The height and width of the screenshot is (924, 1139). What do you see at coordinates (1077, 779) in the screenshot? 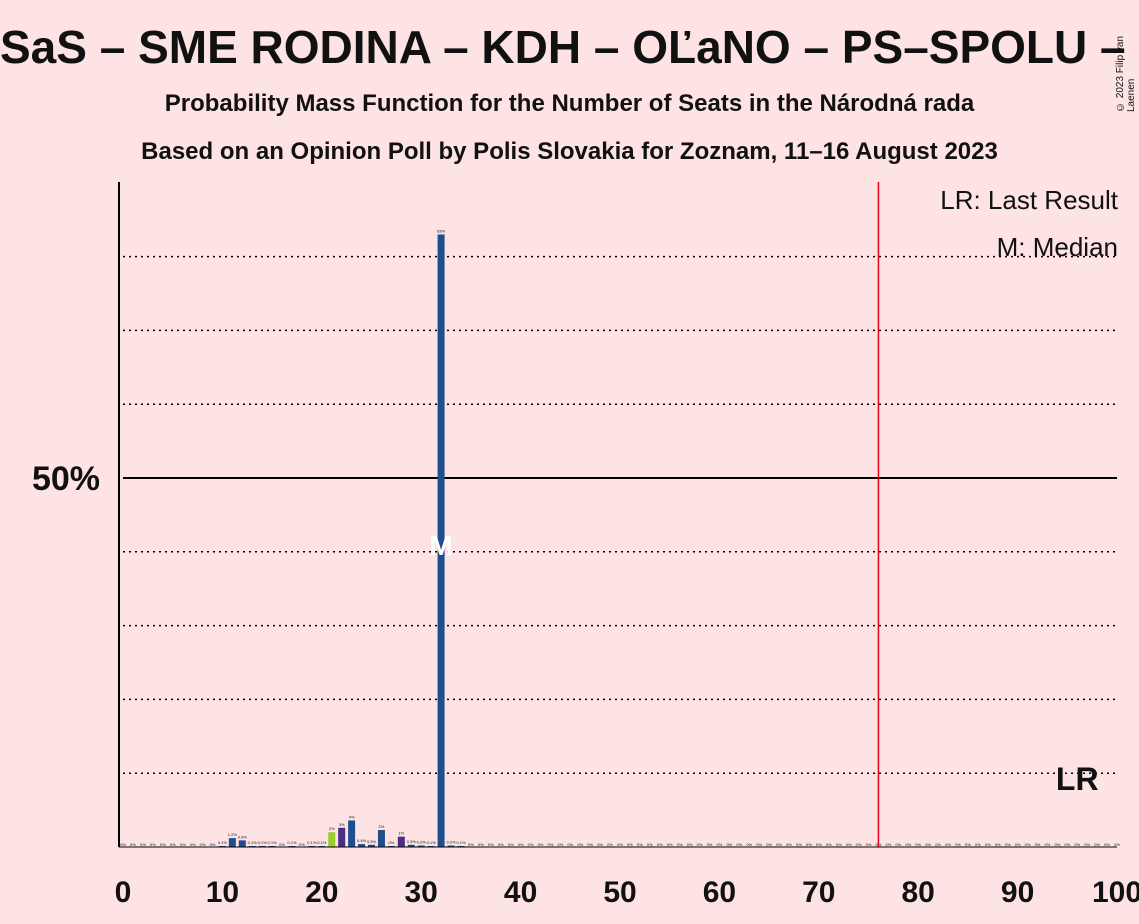
I see `last-result-marker: LR` at bounding box center [1077, 779].